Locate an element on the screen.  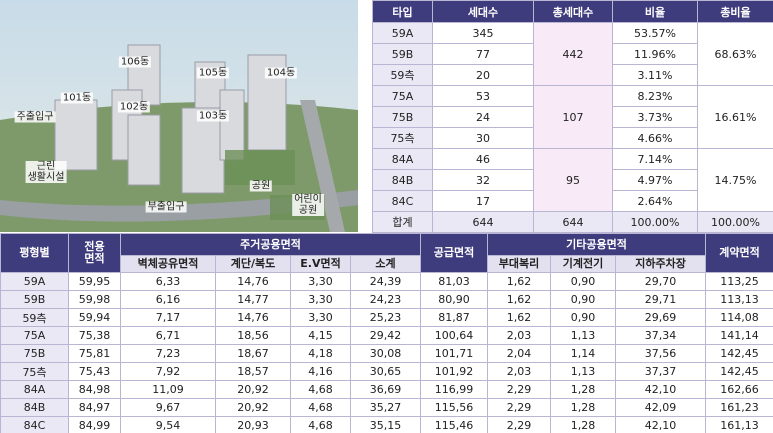
ratio-cell: 2.64% is located at coordinates (655, 201).